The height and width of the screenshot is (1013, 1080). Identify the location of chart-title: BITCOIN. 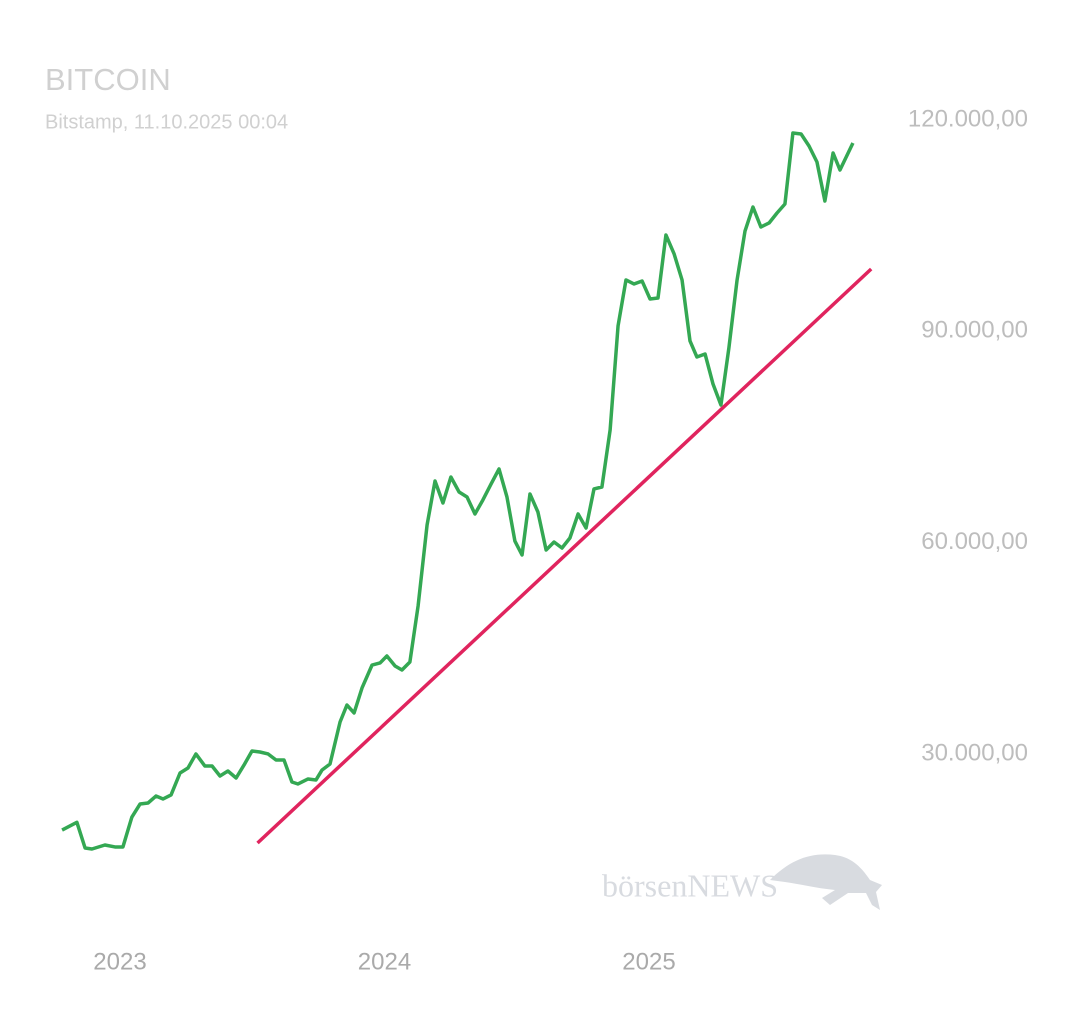
(108, 79).